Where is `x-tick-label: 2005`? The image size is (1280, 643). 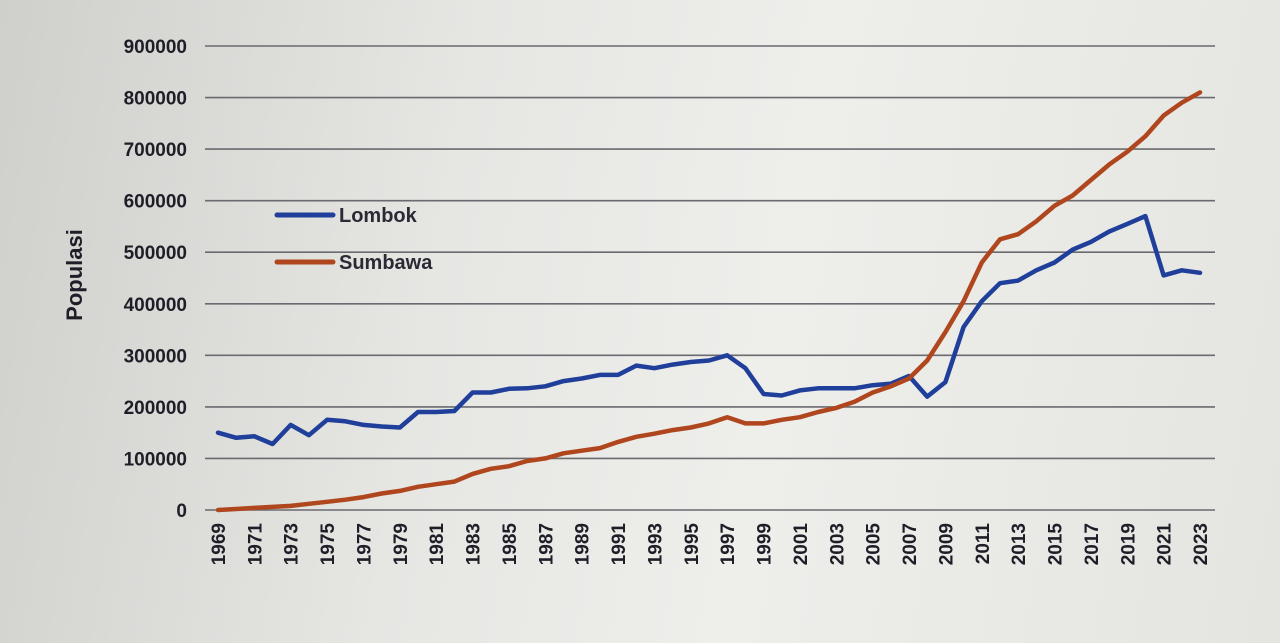
x-tick-label: 2005 is located at coordinates (874, 544).